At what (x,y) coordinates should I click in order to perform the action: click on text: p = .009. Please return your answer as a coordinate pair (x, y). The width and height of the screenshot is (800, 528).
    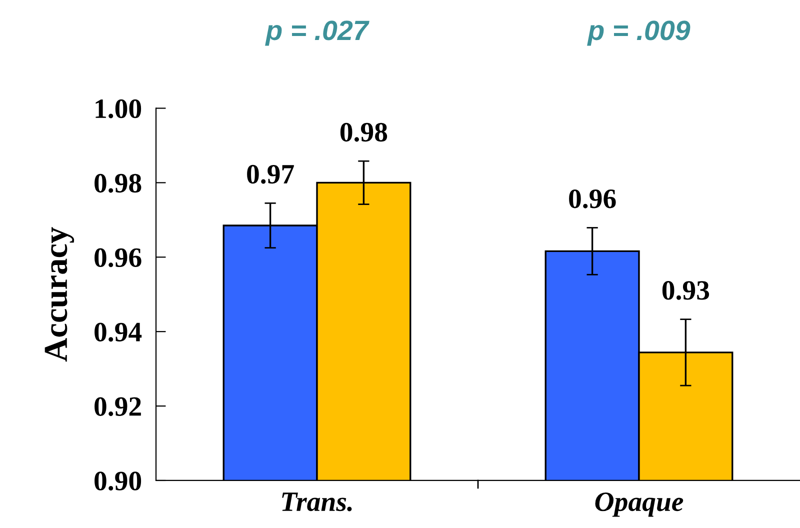
    Looking at the image, I should click on (638, 33).